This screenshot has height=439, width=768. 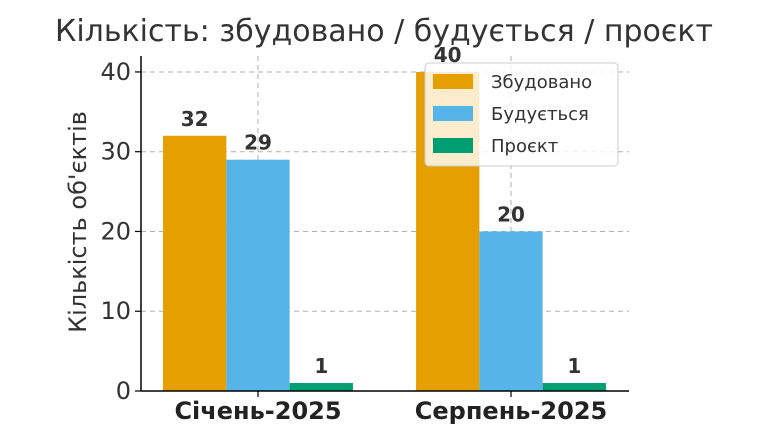 What do you see at coordinates (78, 222) in the screenshot?
I see `y-axis-label: Кількість об'єктів` at bounding box center [78, 222].